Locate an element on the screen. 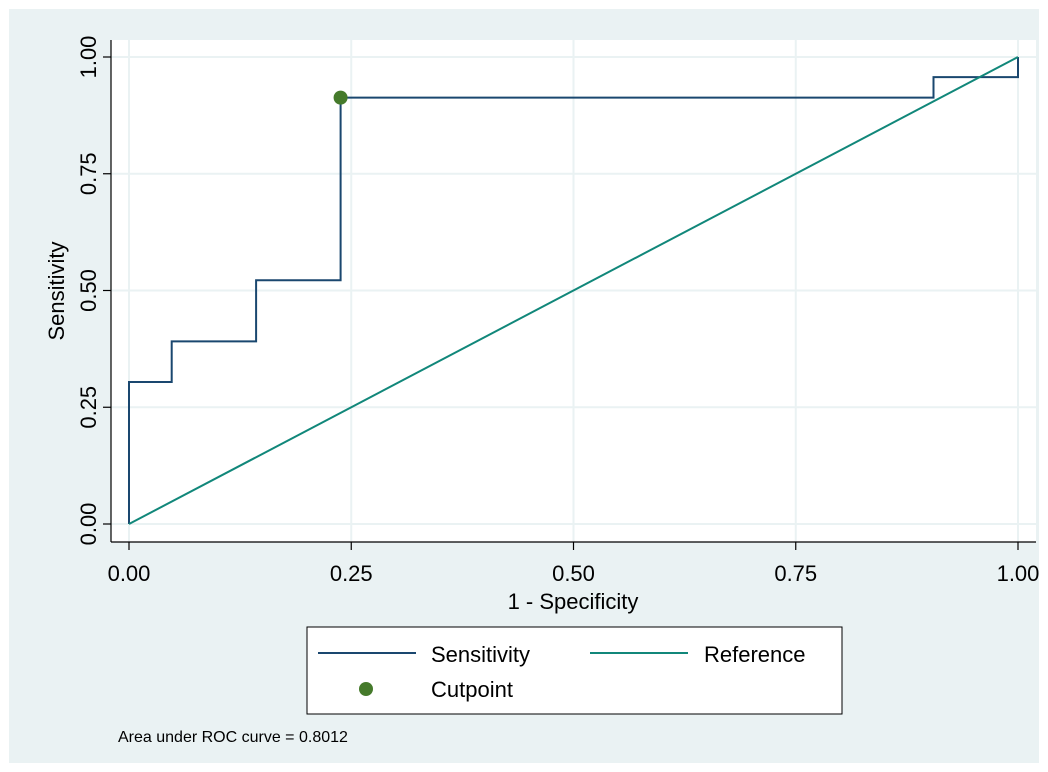 The height and width of the screenshot is (772, 1048). legend-cutpoint-swatch is located at coordinates (366, 689).